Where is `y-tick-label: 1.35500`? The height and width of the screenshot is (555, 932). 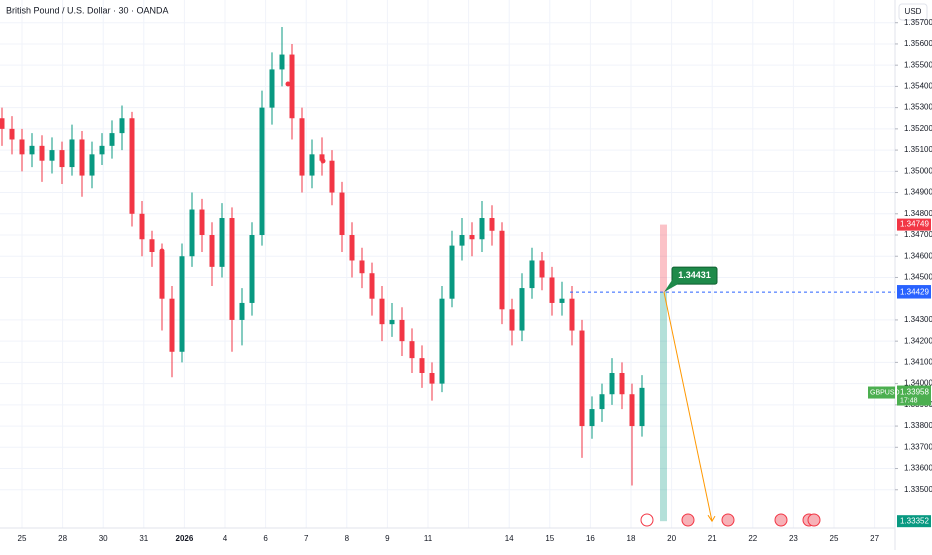 y-tick-label: 1.35500 is located at coordinates (918, 64).